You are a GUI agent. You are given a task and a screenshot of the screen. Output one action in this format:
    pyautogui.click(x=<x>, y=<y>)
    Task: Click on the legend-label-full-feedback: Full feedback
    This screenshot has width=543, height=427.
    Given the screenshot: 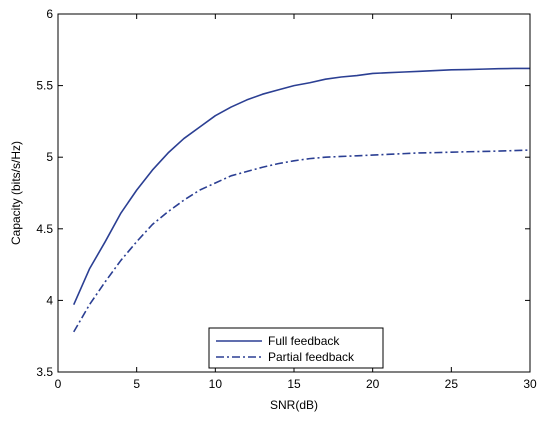 What is the action you would take?
    pyautogui.click(x=304, y=341)
    